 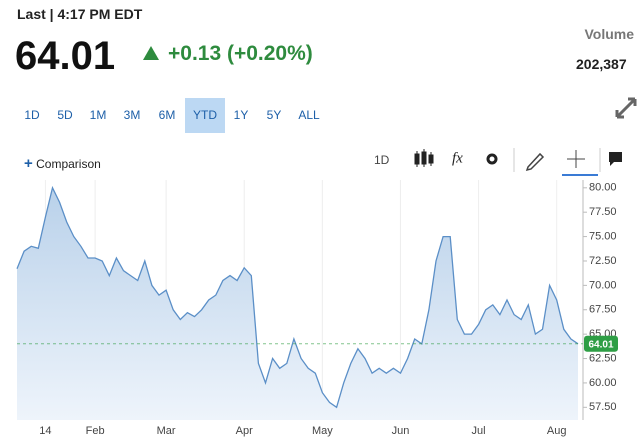 What do you see at coordinates (557, 431) in the screenshot?
I see `x-tick-label: Aug` at bounding box center [557, 431].